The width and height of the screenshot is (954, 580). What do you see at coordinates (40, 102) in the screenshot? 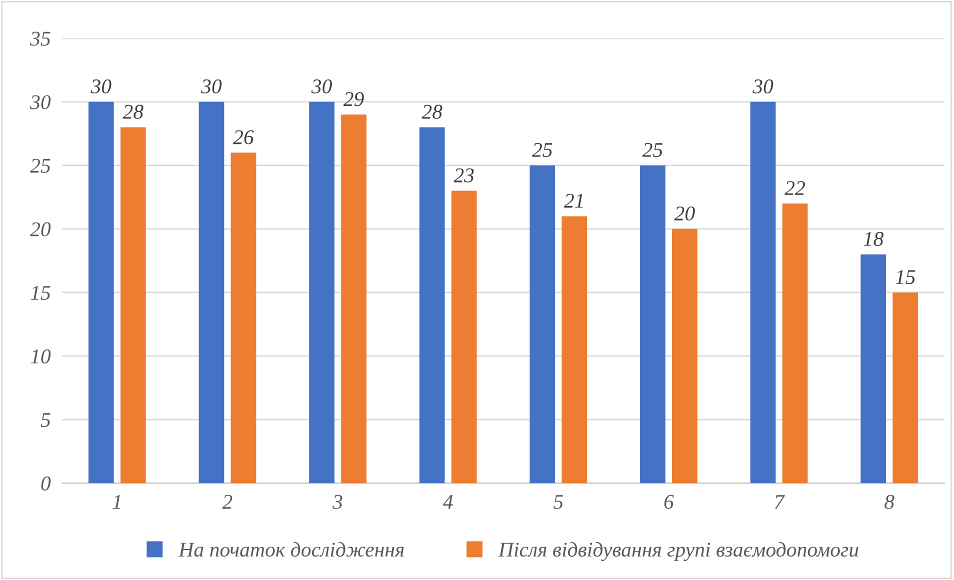
I see `y-tick-label: 30` at bounding box center [40, 102].